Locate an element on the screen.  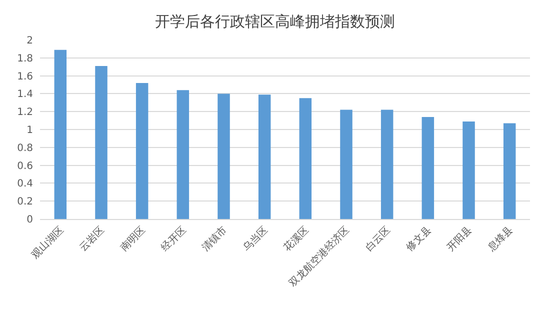
x-tick-label: 南明区 is located at coordinates (133, 239).